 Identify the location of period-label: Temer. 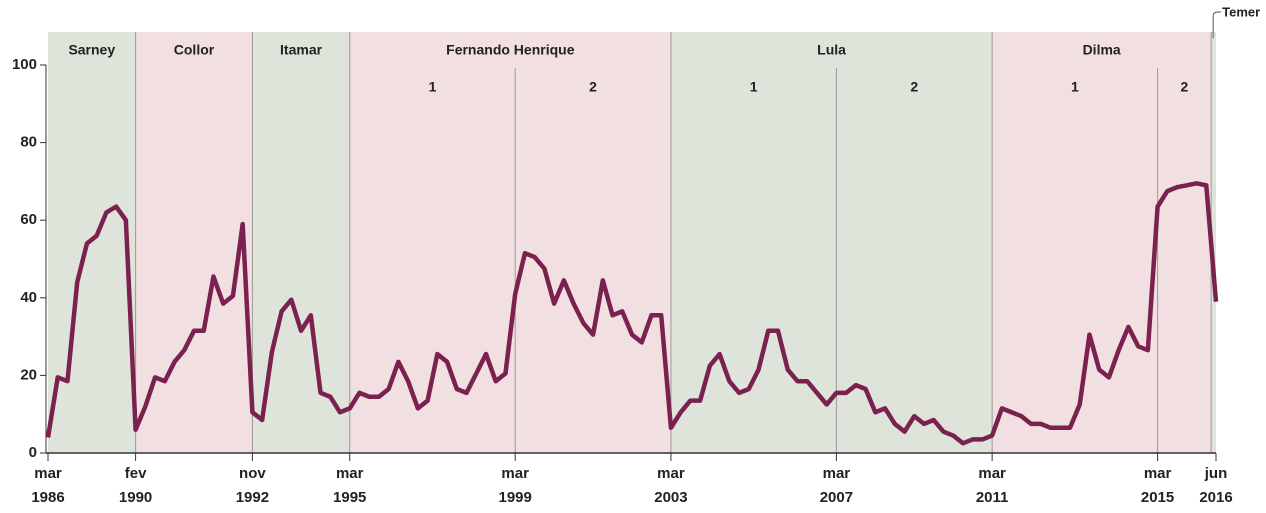
(1241, 11).